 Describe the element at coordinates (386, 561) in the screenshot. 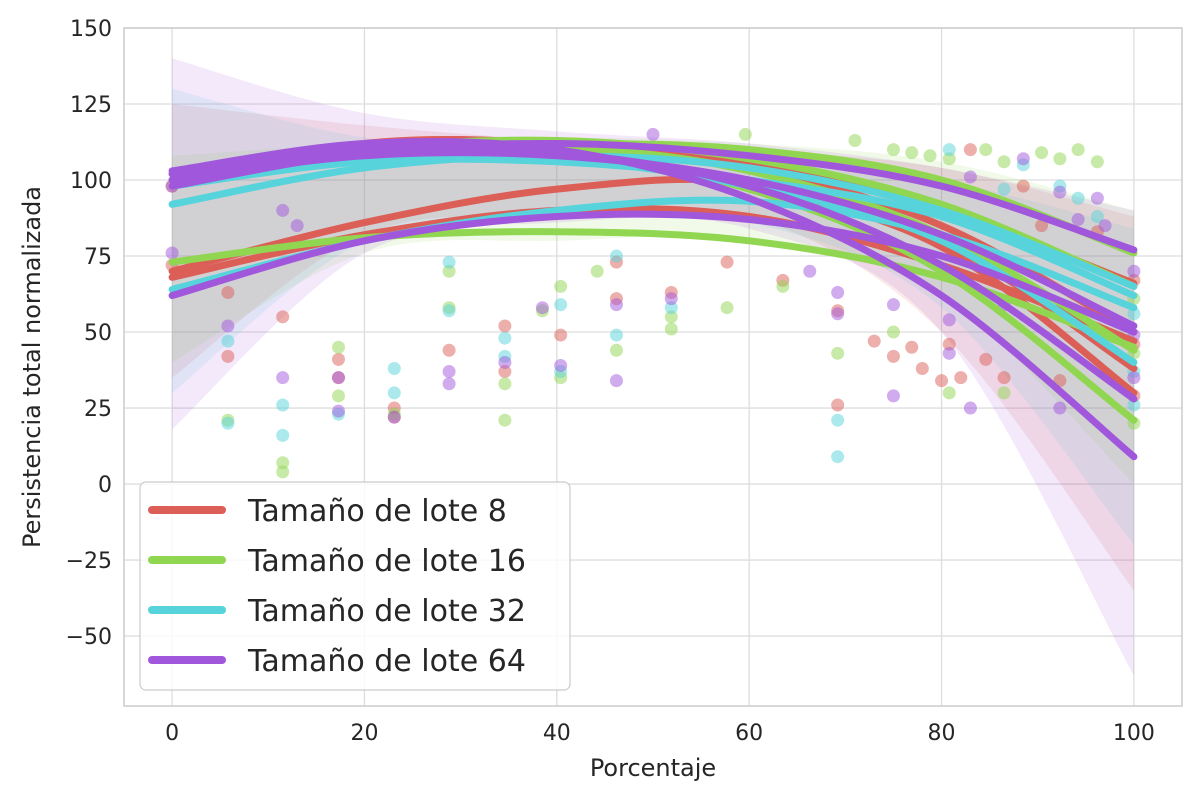

I see `legend-label-tama-o-de-lote-16: Tamaño de lote 16` at that location.